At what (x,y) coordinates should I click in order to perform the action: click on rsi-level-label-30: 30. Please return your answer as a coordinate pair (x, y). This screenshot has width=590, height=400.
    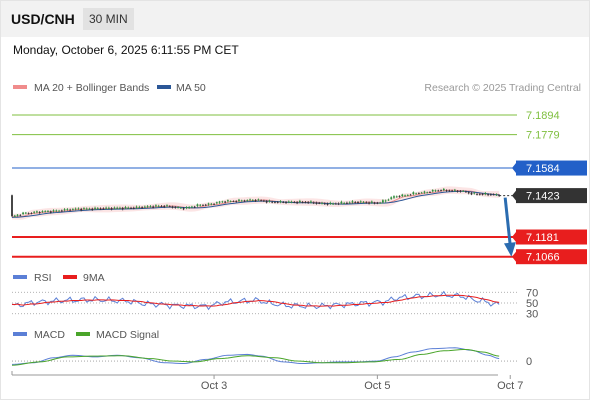
    Looking at the image, I should click on (532, 315).